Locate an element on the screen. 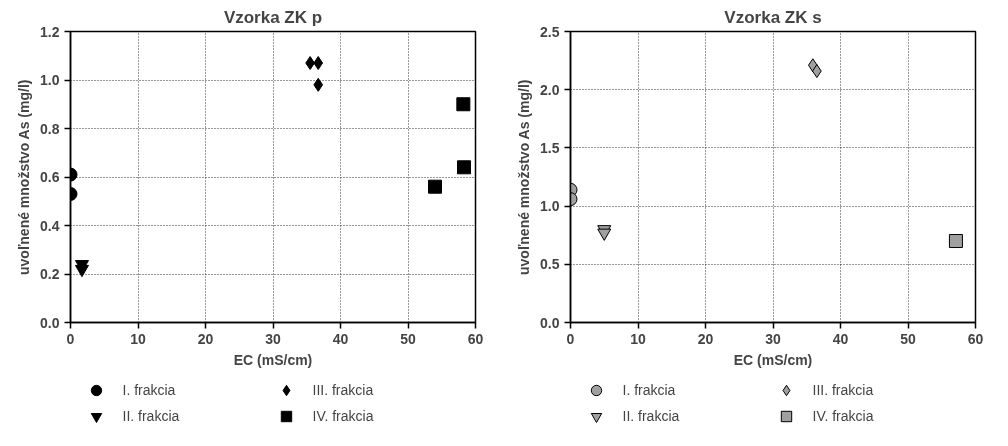  y-tick-label: 2.0 is located at coordinates (550, 89).